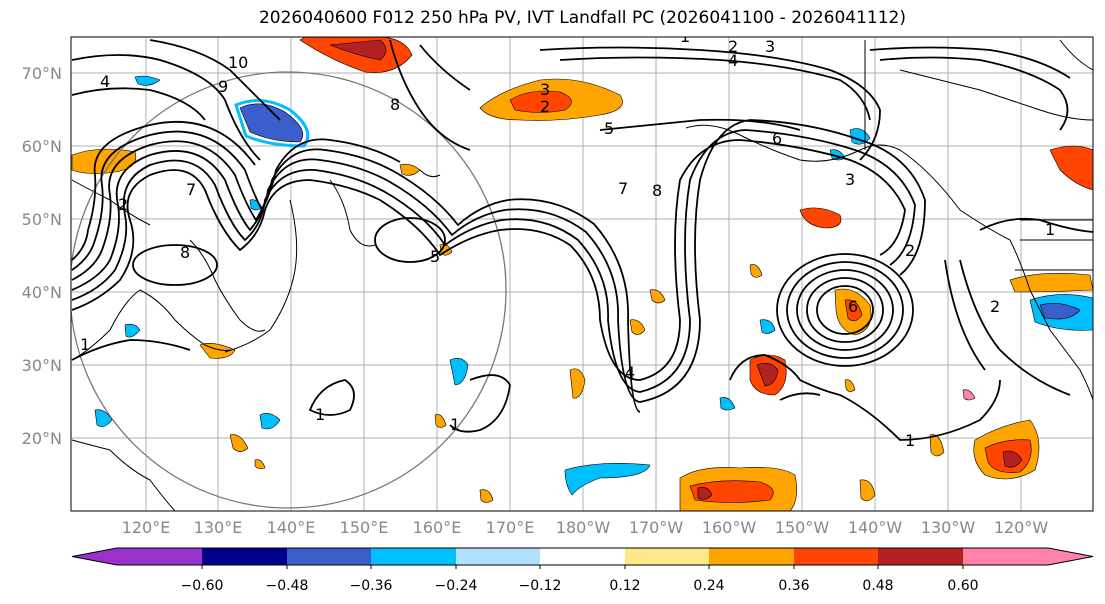 This screenshot has width=1105, height=604. What do you see at coordinates (42, 256) in the screenshot?
I see `latitude-labels: 70°N 60°N 50°N 40°N 30°N 20°N` at bounding box center [42, 256].